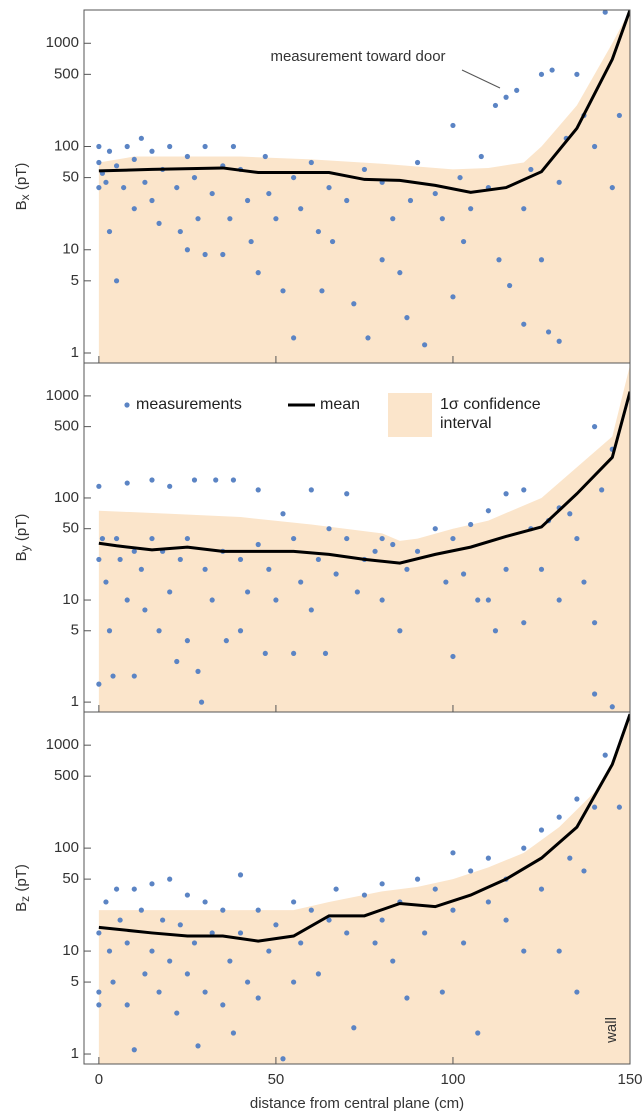 This screenshot has height=1119, width=644. Describe the element at coordinates (340, 404) in the screenshot. I see `legend-label: mean` at that location.